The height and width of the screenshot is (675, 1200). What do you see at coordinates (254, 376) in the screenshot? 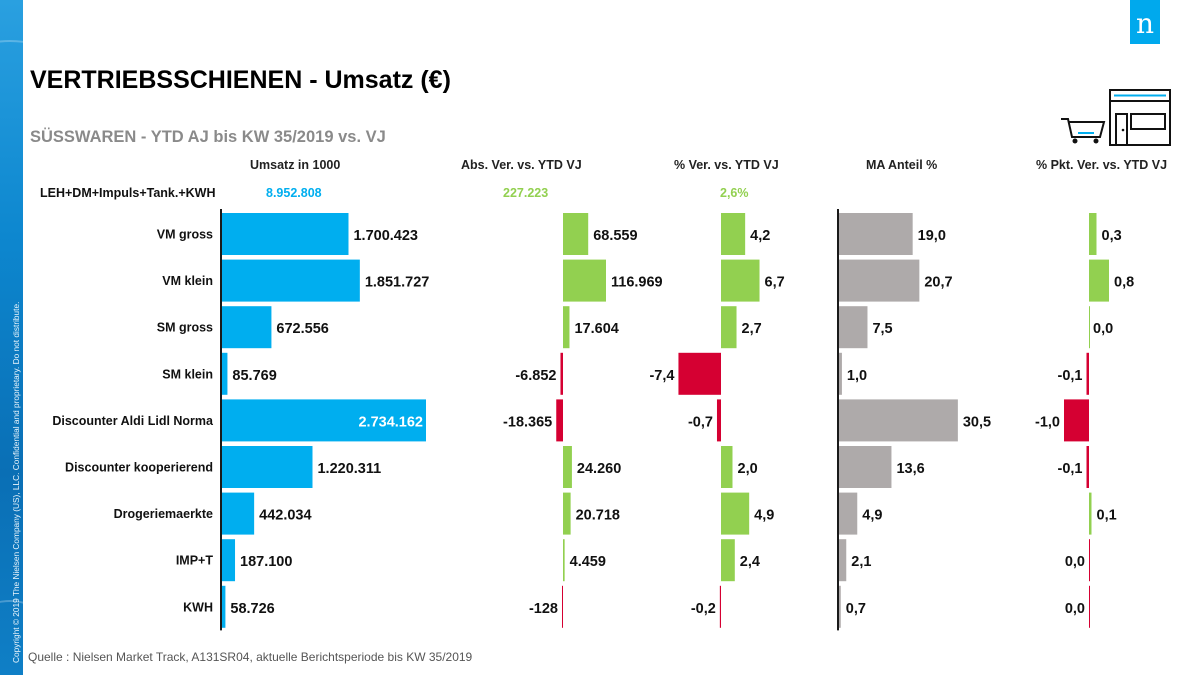
I see `value-label-umsatz: 85.769` at bounding box center [254, 376].